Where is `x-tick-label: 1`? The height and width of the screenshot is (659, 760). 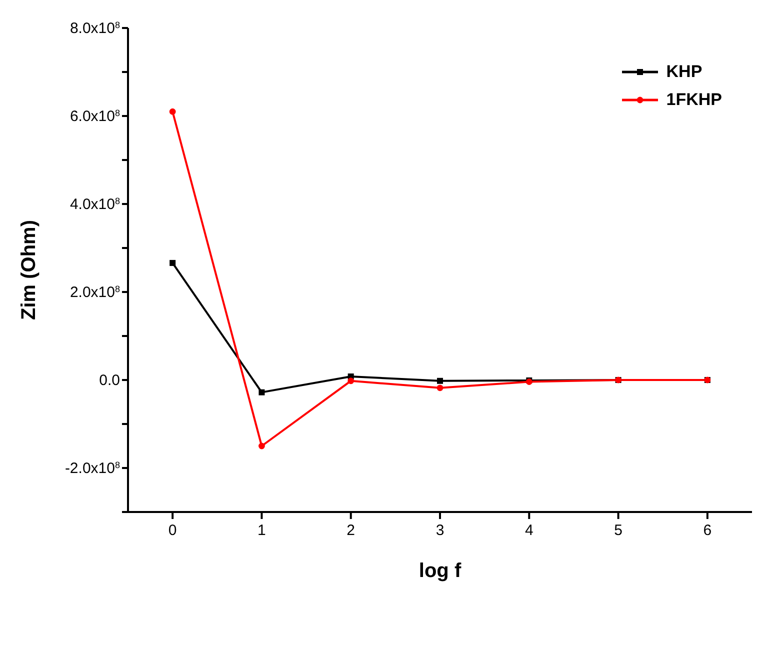
x-tick-label: 1 is located at coordinates (262, 530).